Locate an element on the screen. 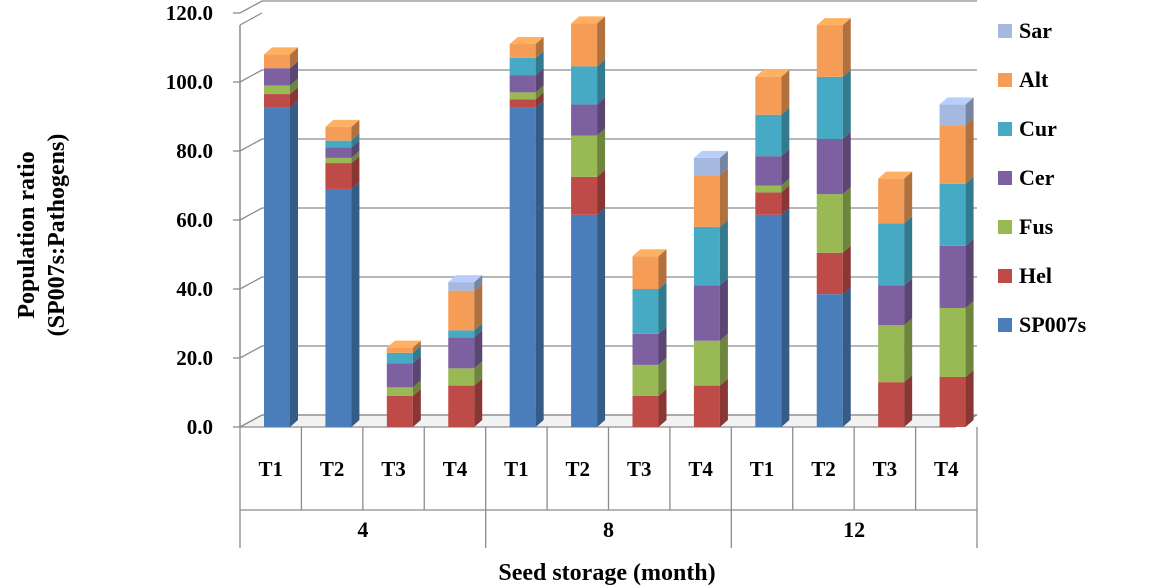  y-axis-ticks: 0.0 20.0 40.0 60.0 80.0 100.0 120.0 is located at coordinates (203, 220).